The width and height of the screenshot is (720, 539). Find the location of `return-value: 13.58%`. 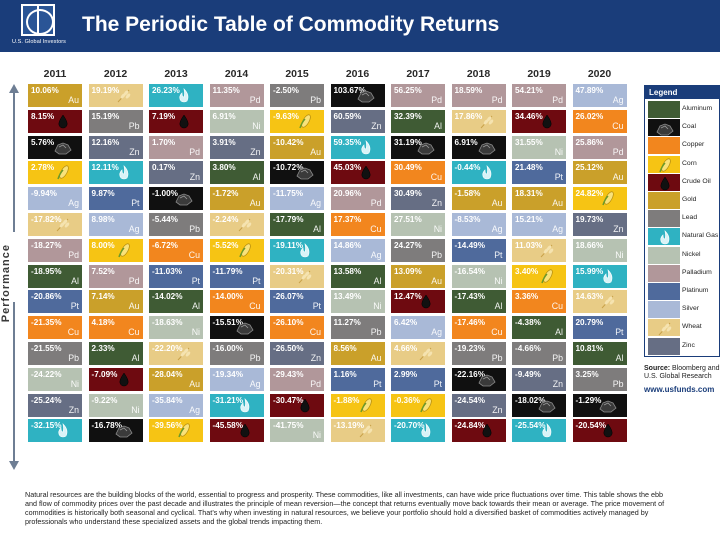

return-value: 13.58% is located at coordinates (347, 271).